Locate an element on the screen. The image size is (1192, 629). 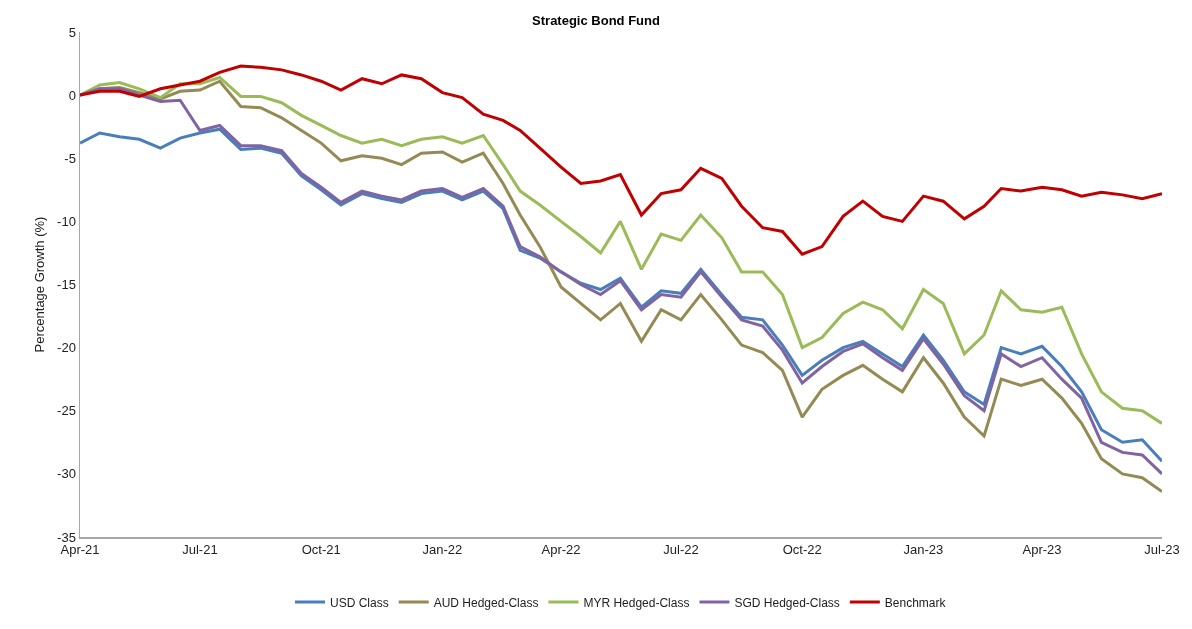
x-tick-label: Apr-21 is located at coordinates (80, 550).